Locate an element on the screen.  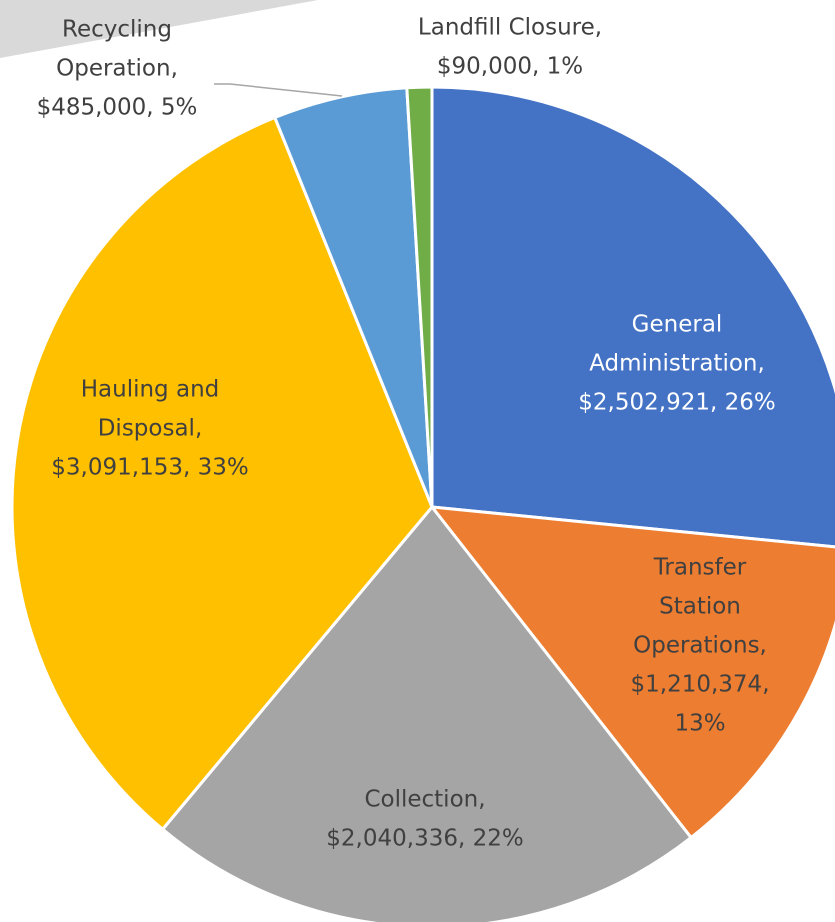
slice is located at coordinates (419, 297).